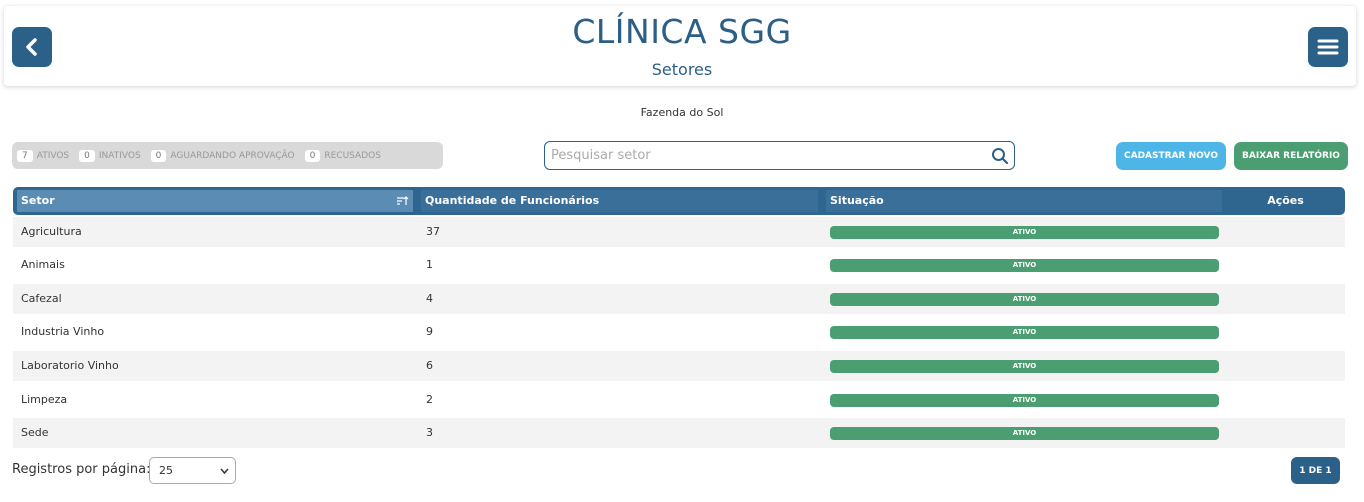 The height and width of the screenshot is (502, 1364). Describe the element at coordinates (682, 31) in the screenshot. I see `title: CLÍNICA SGG` at that location.